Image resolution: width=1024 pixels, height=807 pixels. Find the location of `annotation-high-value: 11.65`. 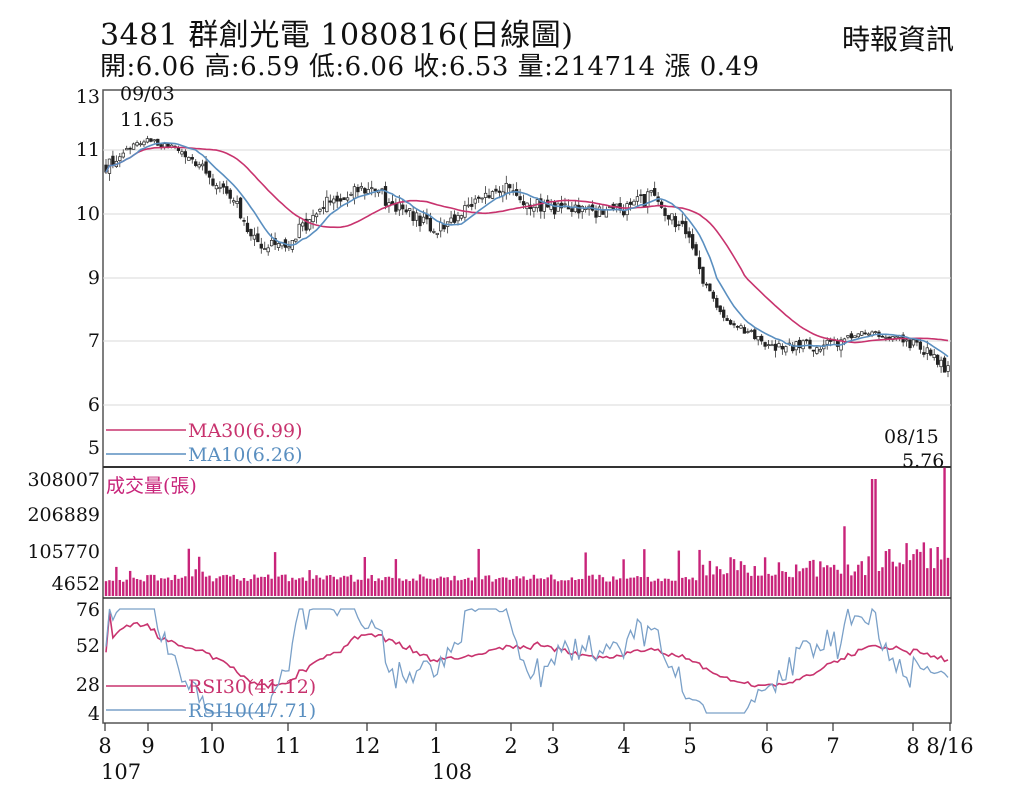

annotation-high-value: 11.65 is located at coordinates (147, 120).